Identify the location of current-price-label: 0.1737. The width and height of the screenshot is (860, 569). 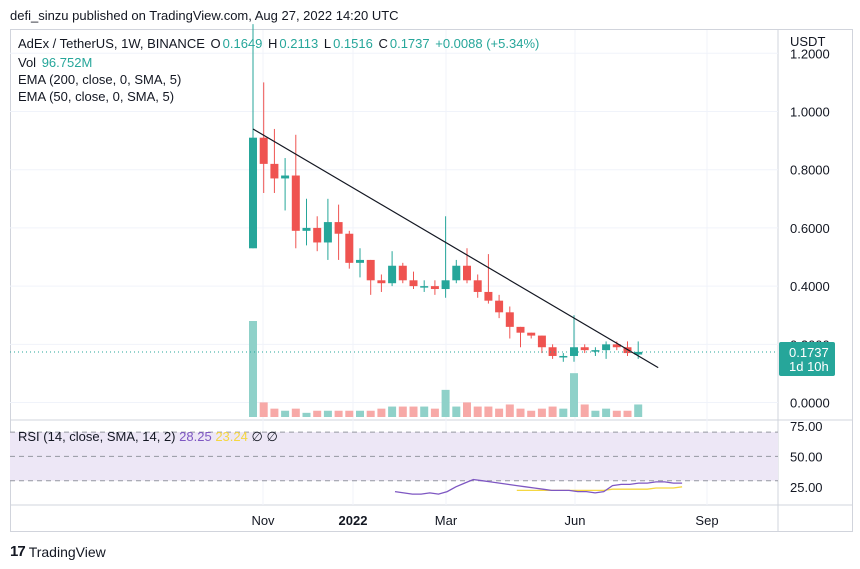
(809, 352).